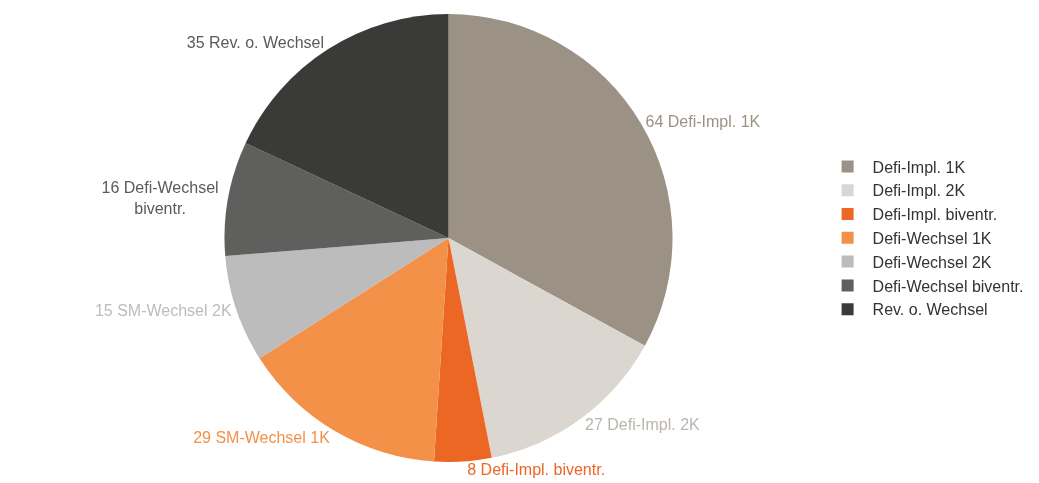 The height and width of the screenshot is (483, 1039). Describe the element at coordinates (932, 239) in the screenshot. I see `legend-label: Defi-Wechsel 1K` at that location.